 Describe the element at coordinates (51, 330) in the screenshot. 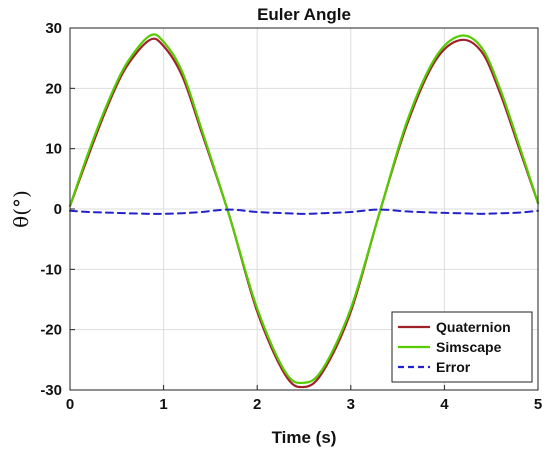

I see `y-tick-label: -20` at that location.